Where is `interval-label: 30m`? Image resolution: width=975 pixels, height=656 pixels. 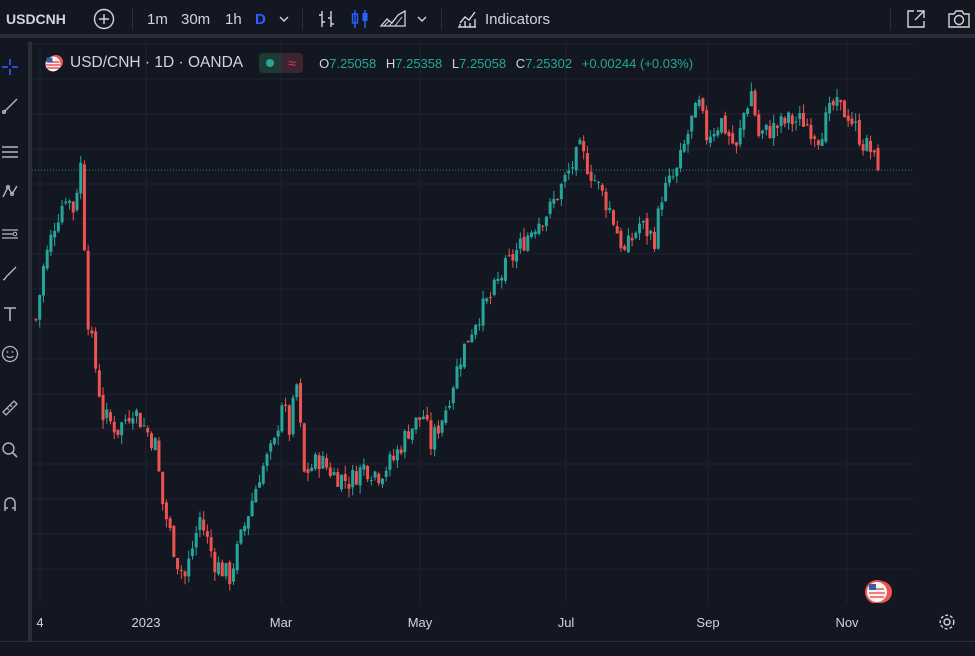 interval-label: 30m is located at coordinates (196, 19).